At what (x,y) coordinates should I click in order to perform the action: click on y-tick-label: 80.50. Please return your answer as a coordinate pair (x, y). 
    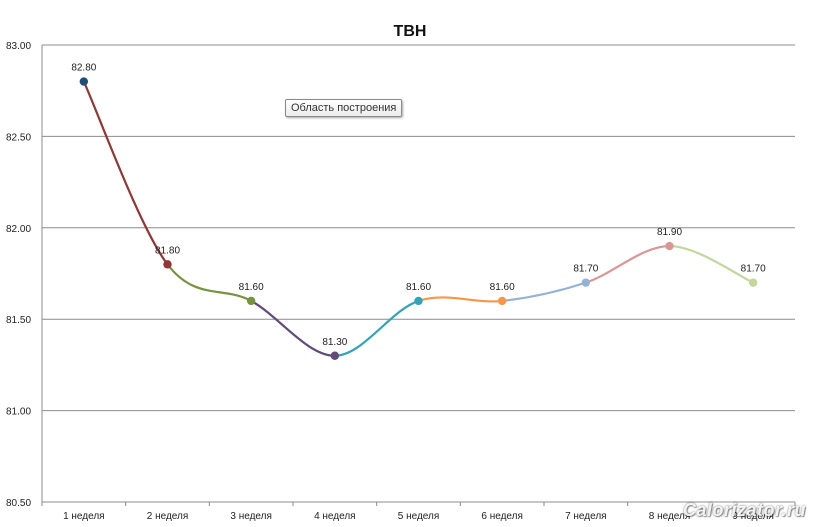
    Looking at the image, I should click on (18, 503).